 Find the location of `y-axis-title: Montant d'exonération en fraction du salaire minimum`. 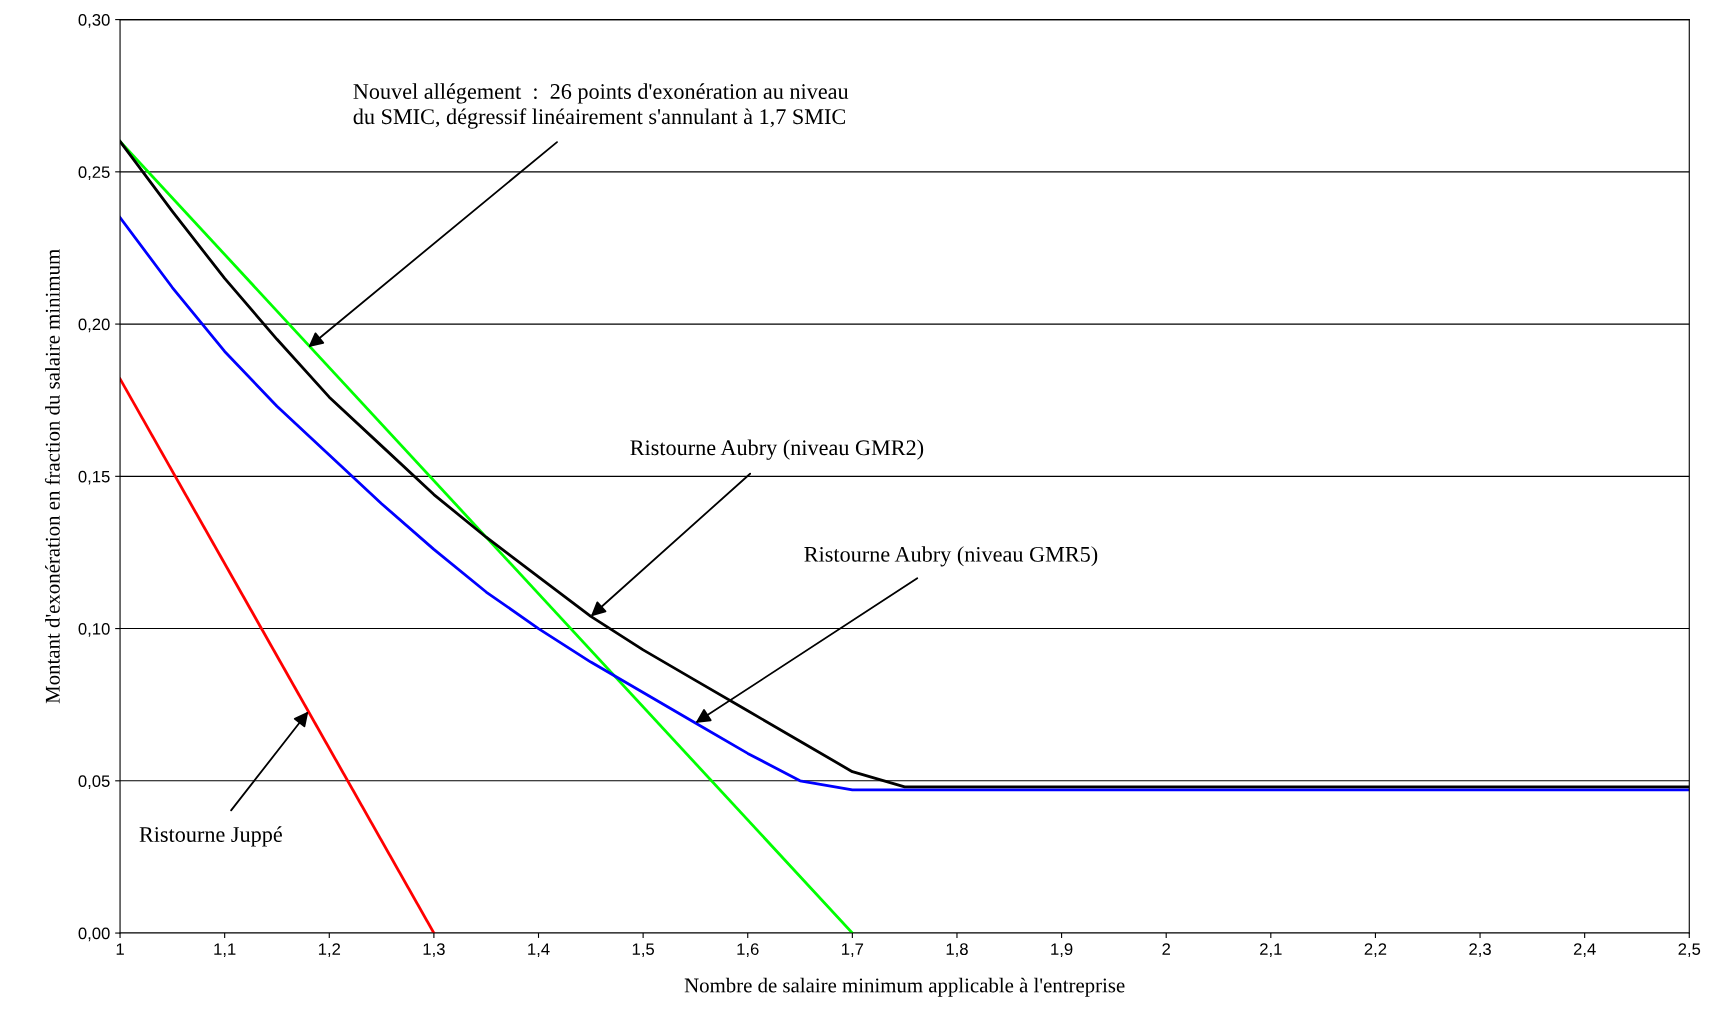

y-axis-title: Montant d'exonération en fraction du salaire minimum is located at coordinates (52, 476).